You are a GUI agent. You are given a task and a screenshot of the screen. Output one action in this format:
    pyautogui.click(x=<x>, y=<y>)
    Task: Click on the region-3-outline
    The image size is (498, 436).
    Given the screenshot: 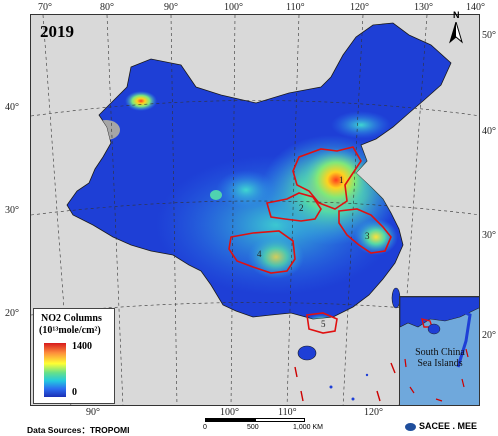 What is the action you would take?
    pyautogui.click(x=365, y=231)
    